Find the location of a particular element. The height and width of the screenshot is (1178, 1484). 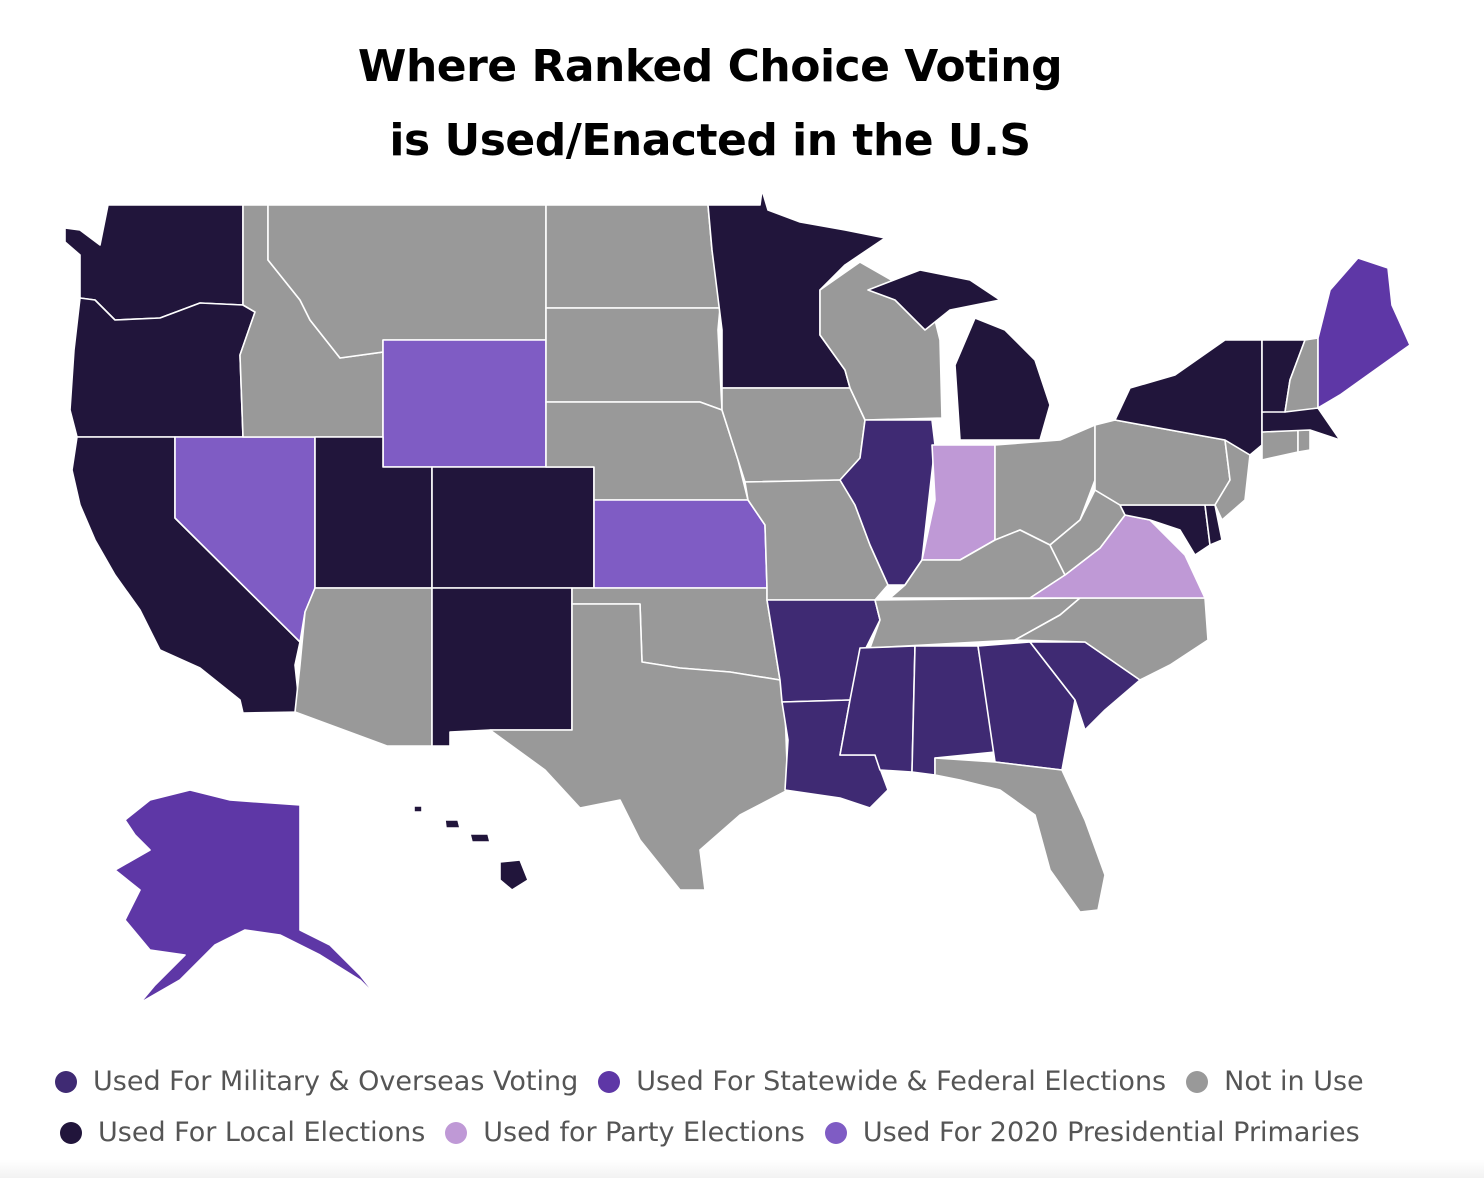

state-north-dakota is located at coordinates (633, 256).